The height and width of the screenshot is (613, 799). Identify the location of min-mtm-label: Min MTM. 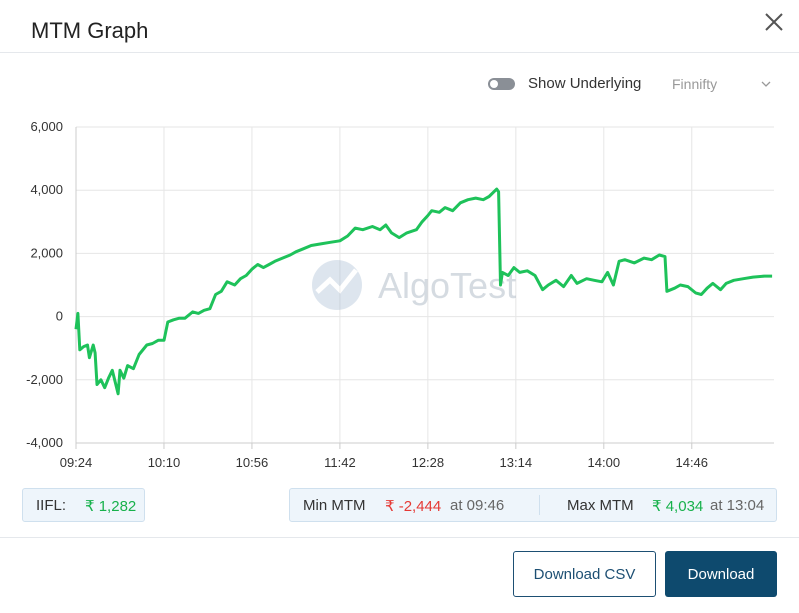
(334, 505).